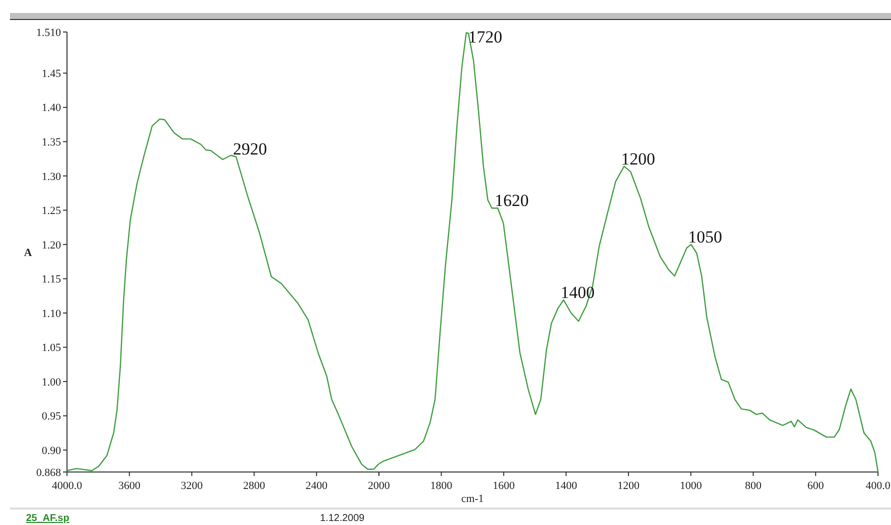 This screenshot has width=891, height=525. I want to click on y-tick-label: 1.35, so click(52, 142).